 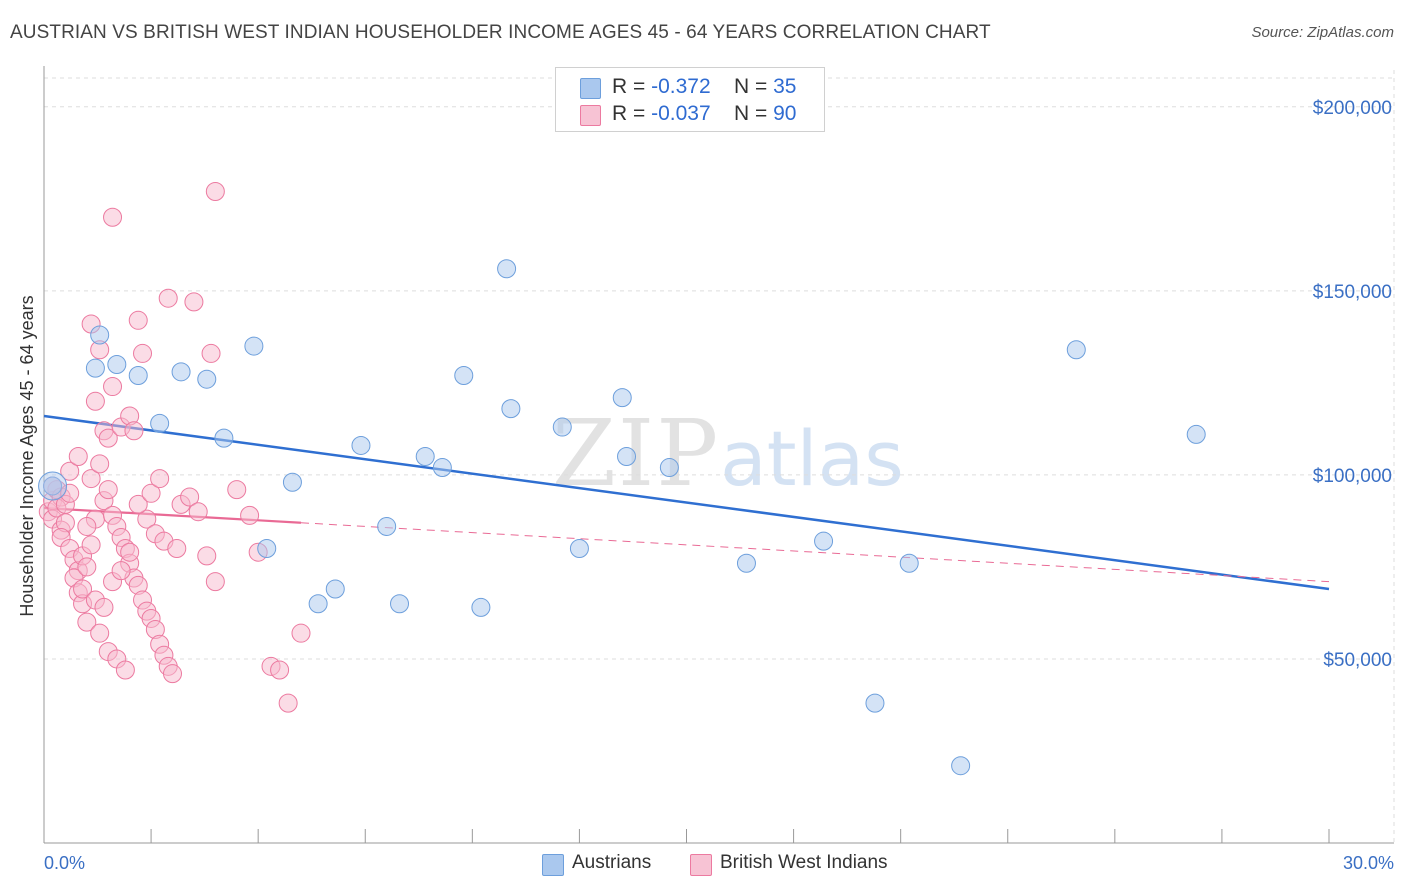 I want to click on series-legend: Austrians British West Indians, so click(x=703, y=865).